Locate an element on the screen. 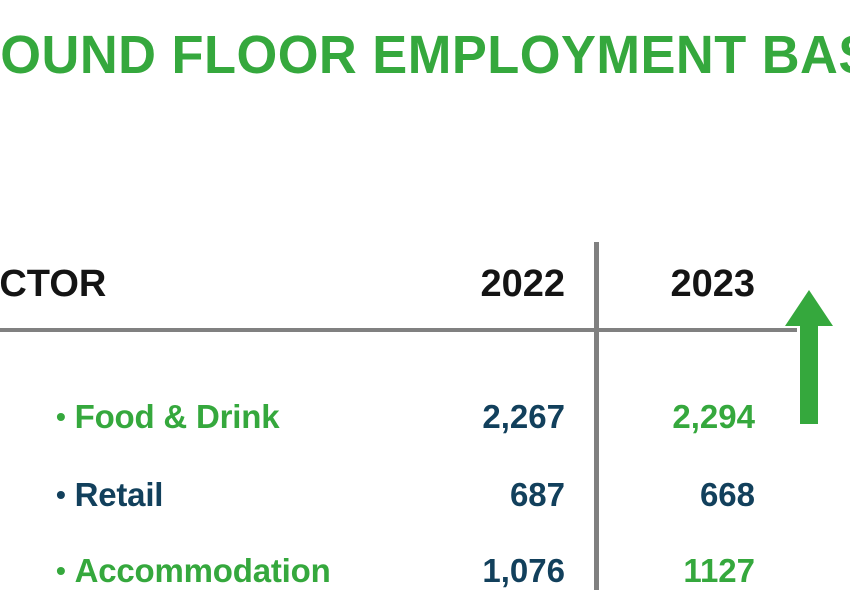 The image size is (850, 590). table-row: • Accommodation 1,076 1127 is located at coordinates (425, 566).